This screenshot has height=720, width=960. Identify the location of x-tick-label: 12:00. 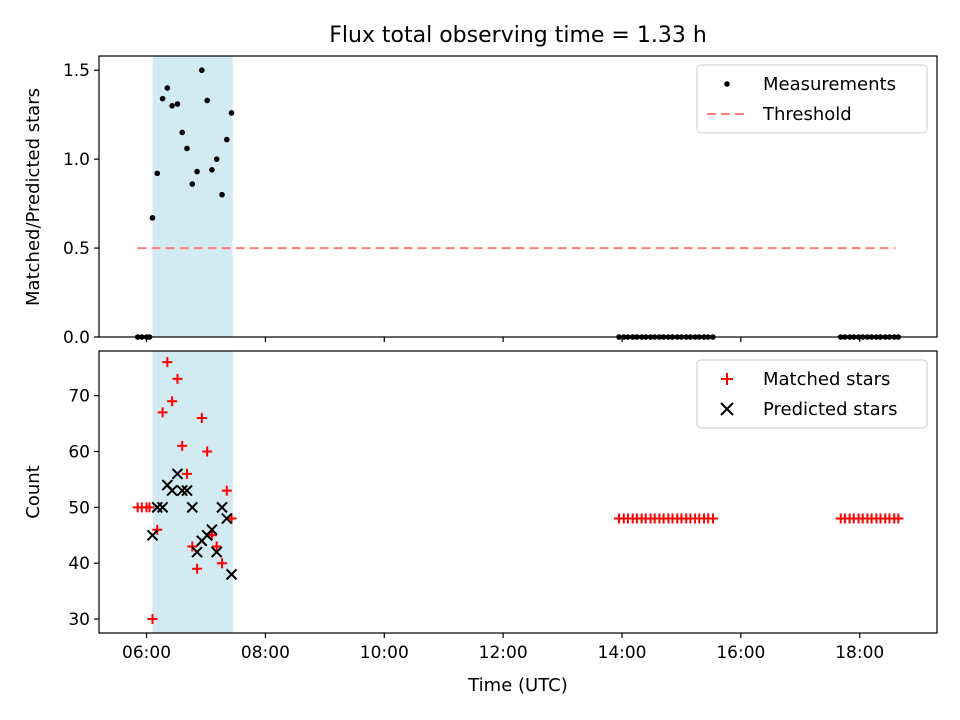
(503, 653).